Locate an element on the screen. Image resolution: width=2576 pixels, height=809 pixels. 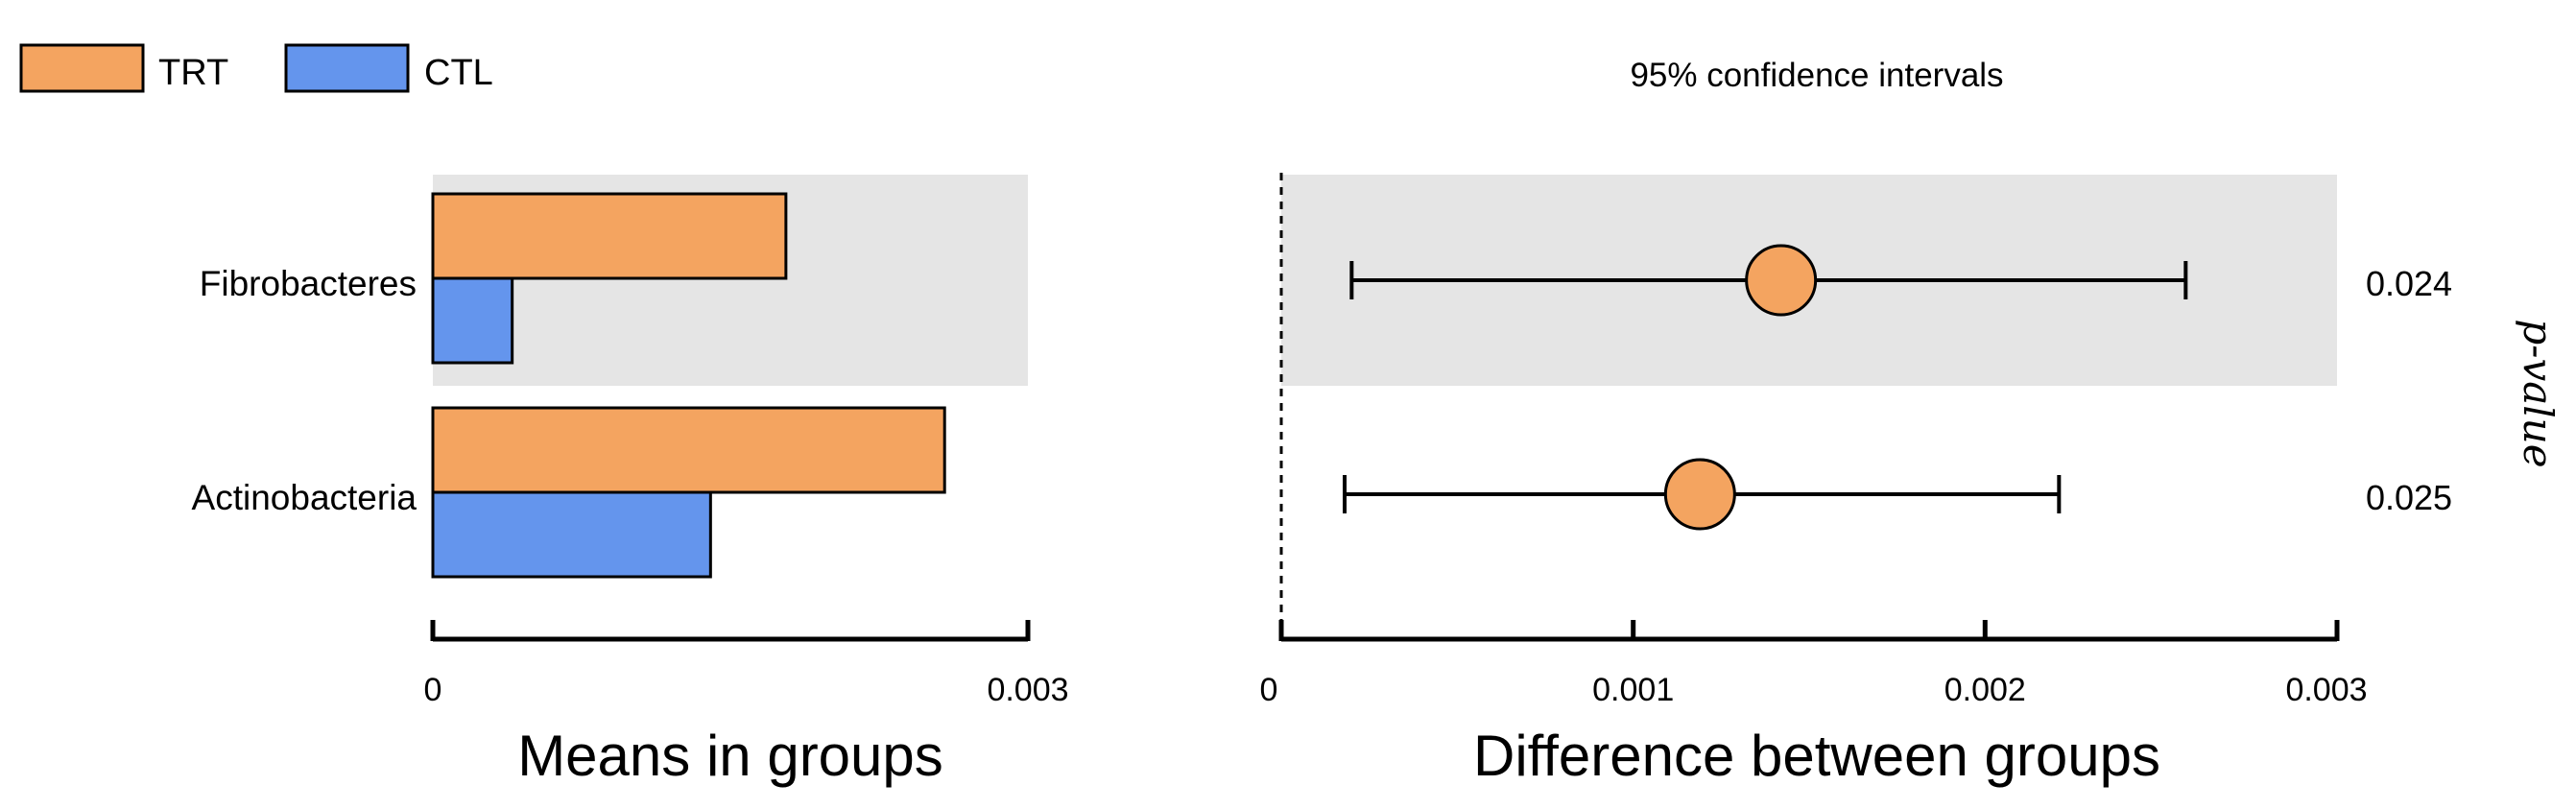
means-tick-label-1: 0.003 is located at coordinates (1027, 690).